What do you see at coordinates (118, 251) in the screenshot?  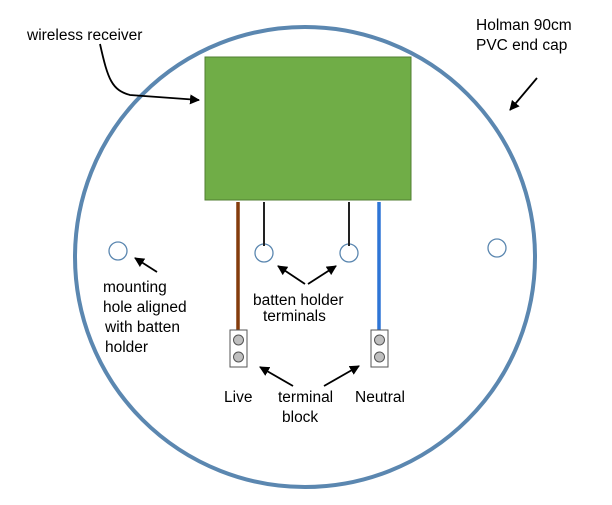 I see `mounting-hole-left` at bounding box center [118, 251].